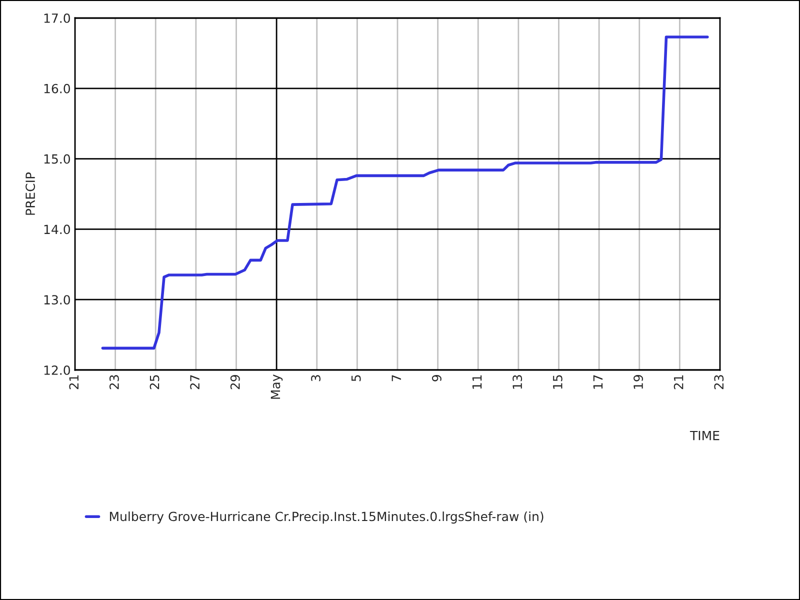 This screenshot has width=800, height=600. Describe the element at coordinates (57, 159) in the screenshot. I see `y-tick-label: 15.0` at that location.